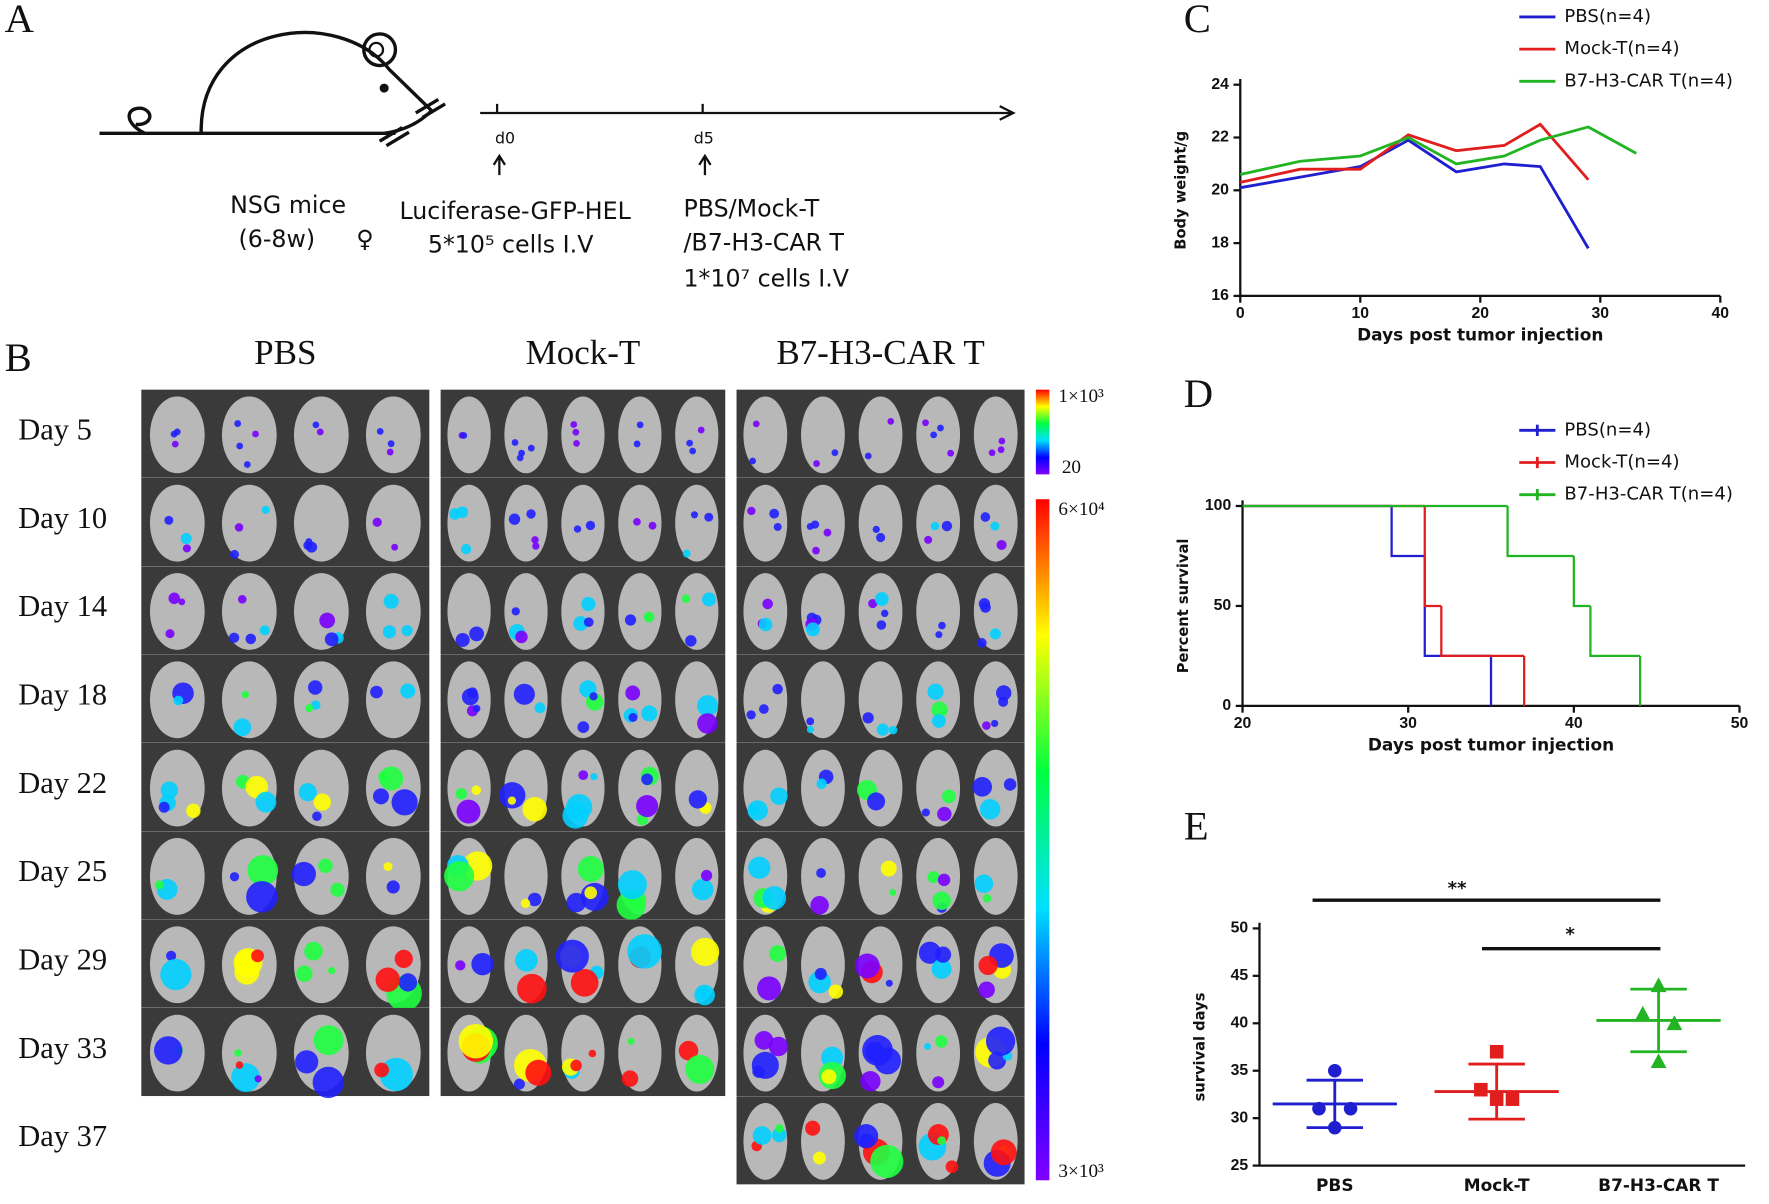 The height and width of the screenshot is (1204, 1769). I want to click on line, so click(1415, 194).